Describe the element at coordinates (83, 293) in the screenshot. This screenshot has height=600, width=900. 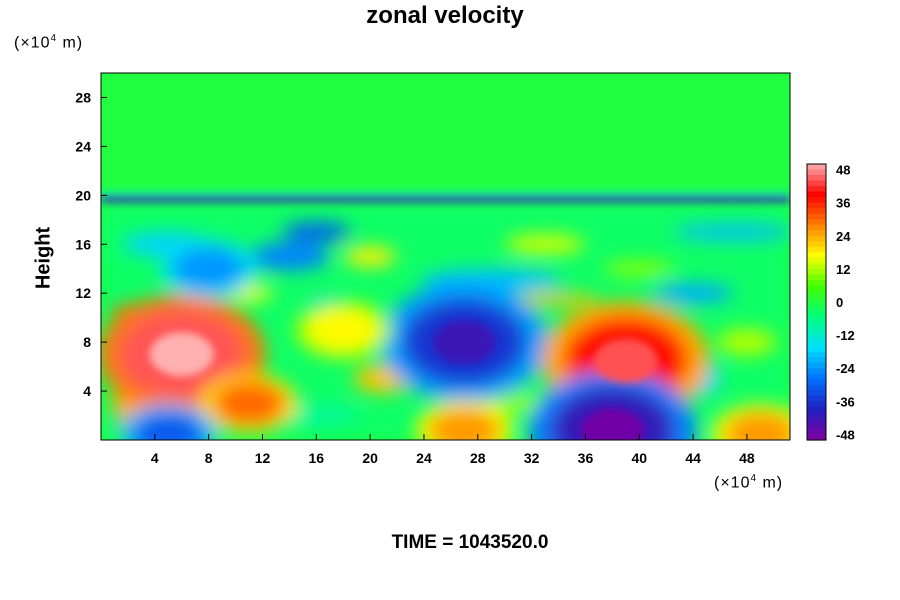
I see `y-tick-label: 12` at that location.